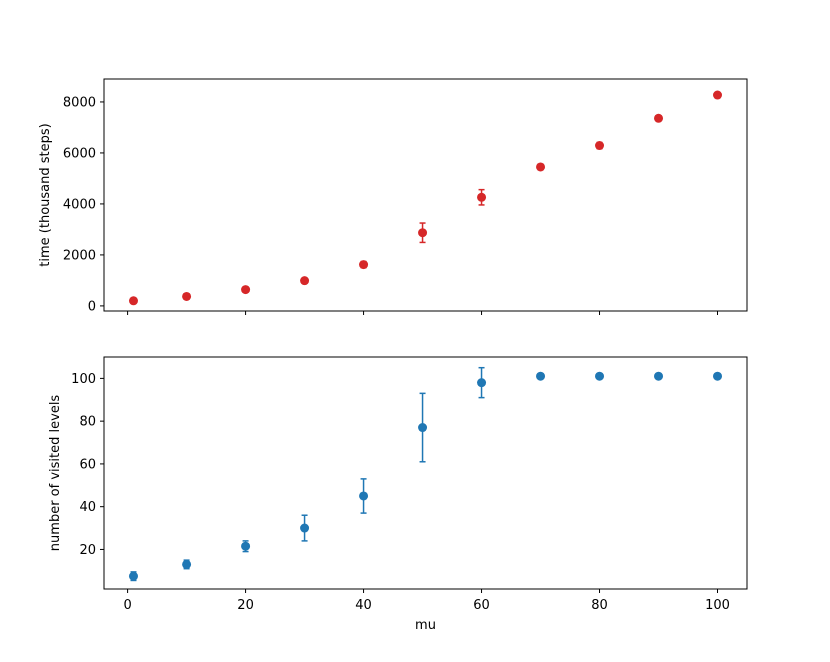  What do you see at coordinates (717, 605) in the screenshot?
I see `x-tick-label: 100` at bounding box center [717, 605].